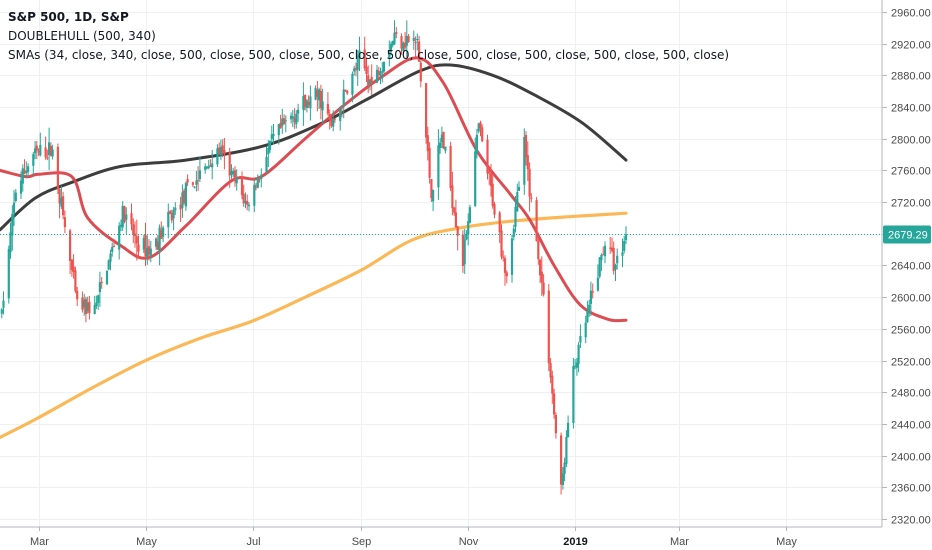 The width and height of the screenshot is (932, 550). I want to click on time-axis-label: Jul, so click(253, 542).